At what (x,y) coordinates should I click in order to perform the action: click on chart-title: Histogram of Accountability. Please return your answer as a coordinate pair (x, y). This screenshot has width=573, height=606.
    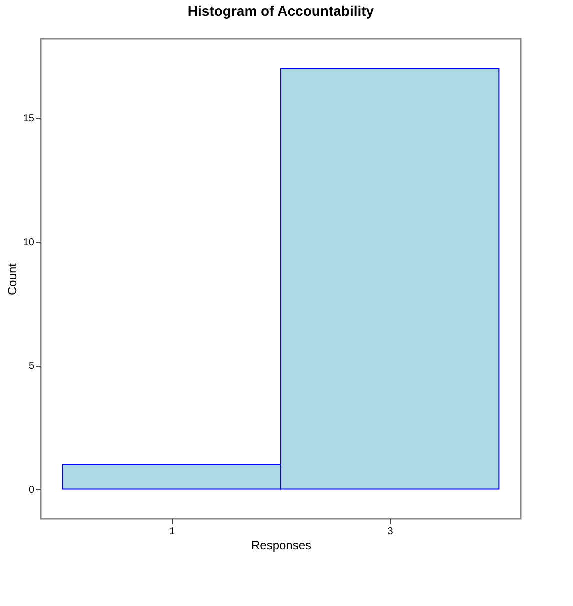
    Looking at the image, I should click on (281, 11).